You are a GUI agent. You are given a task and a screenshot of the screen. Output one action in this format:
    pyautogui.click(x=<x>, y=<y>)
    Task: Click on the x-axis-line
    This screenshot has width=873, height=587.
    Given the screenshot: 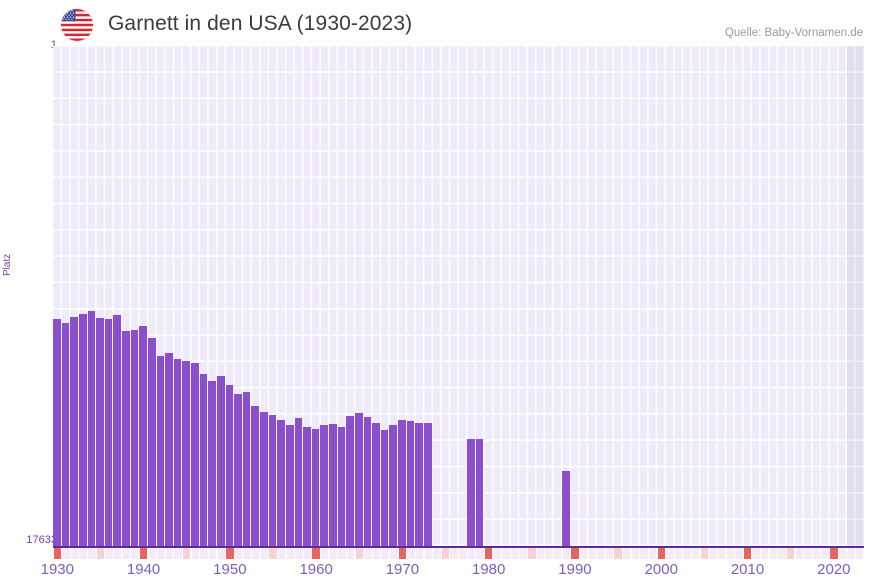 What is the action you would take?
    pyautogui.click(x=458, y=547)
    